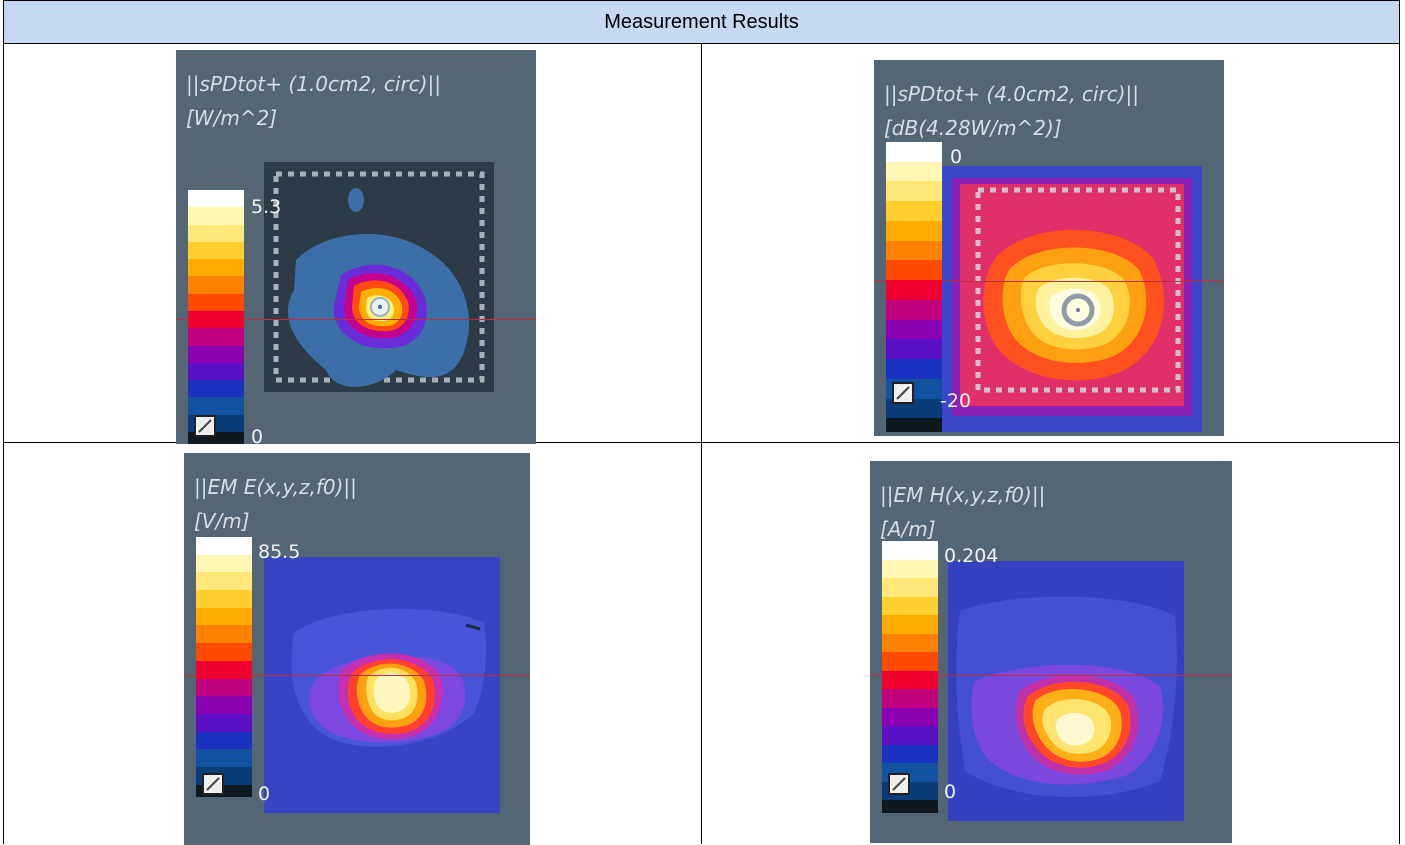  I want to click on plot-panel-spd-1cm: ||sPDtot+ (1.0cm2, circ)|| [W/m^2], so click(356, 247).